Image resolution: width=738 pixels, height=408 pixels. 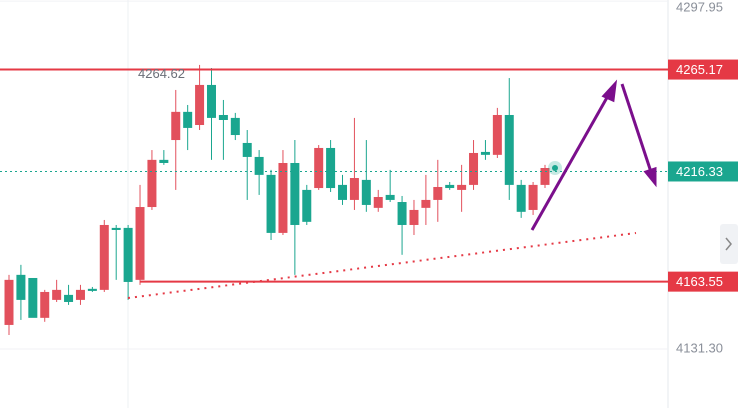 What do you see at coordinates (699, 171) in the screenshot?
I see `price-label: 4216.33` at bounding box center [699, 171].